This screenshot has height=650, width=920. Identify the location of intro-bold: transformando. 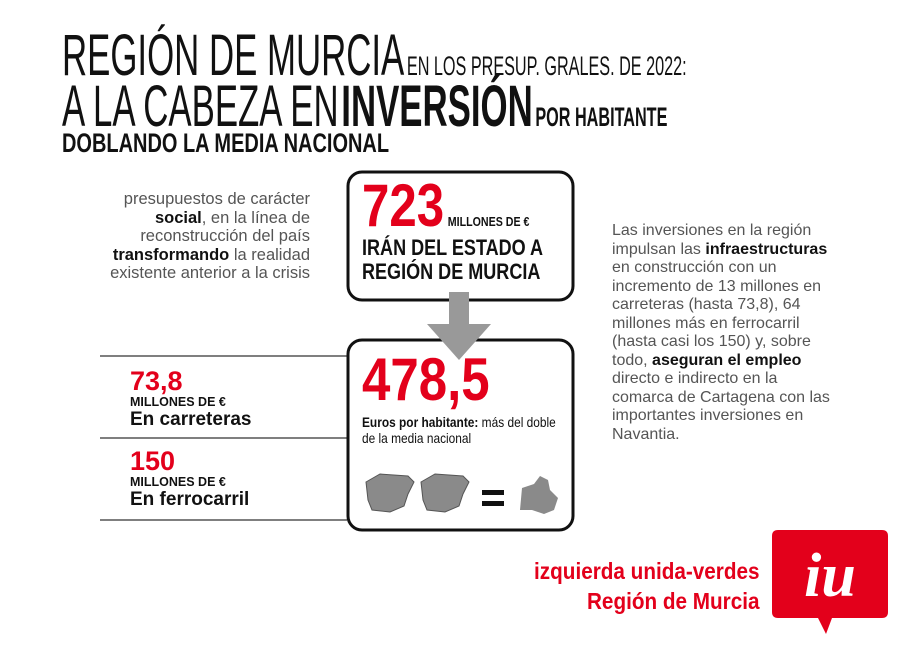
(171, 254).